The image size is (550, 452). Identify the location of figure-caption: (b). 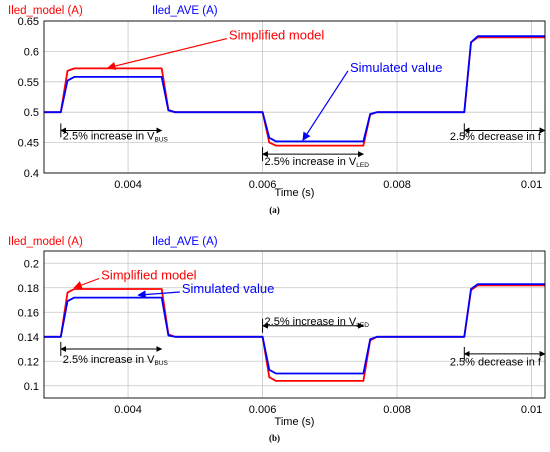
(274, 438).